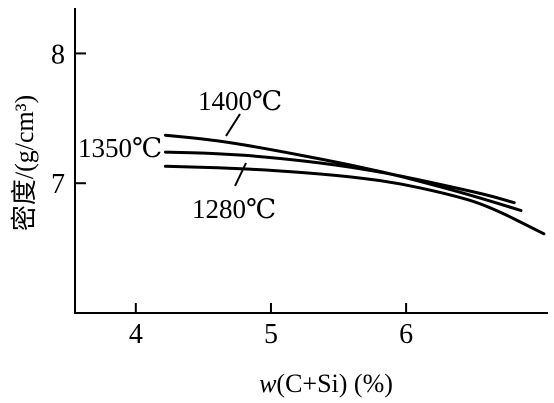 The image size is (554, 403). What do you see at coordinates (271, 334) in the screenshot?
I see `x-tick-label: 5` at bounding box center [271, 334].